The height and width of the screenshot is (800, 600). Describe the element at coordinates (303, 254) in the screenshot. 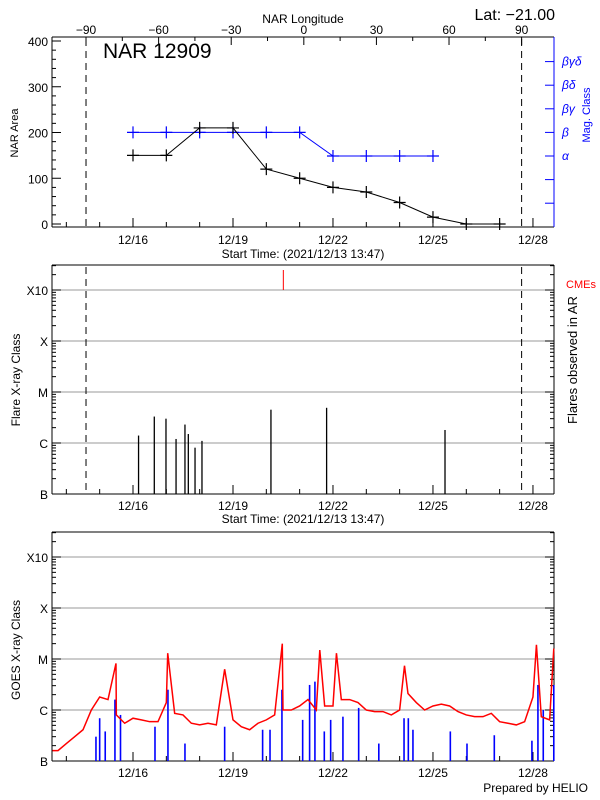

I see `nar-xlabel: Start Time: (2021/12/13 13:47)` at that location.